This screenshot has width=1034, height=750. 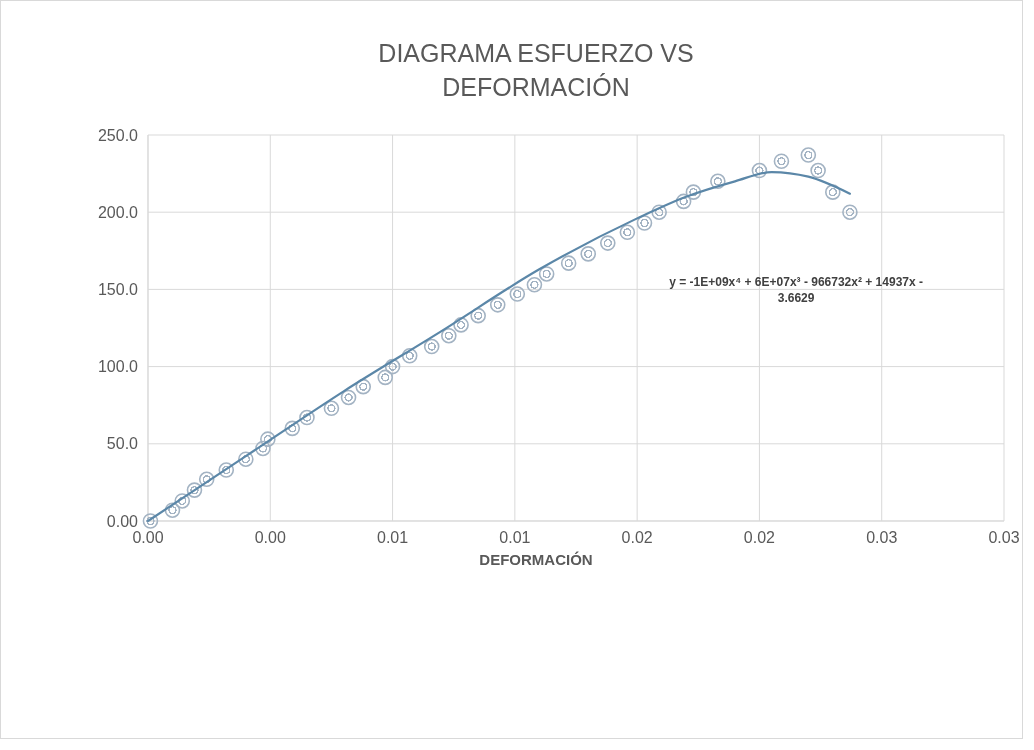 I want to click on y-tick-label: 150.0, so click(x=118, y=289).